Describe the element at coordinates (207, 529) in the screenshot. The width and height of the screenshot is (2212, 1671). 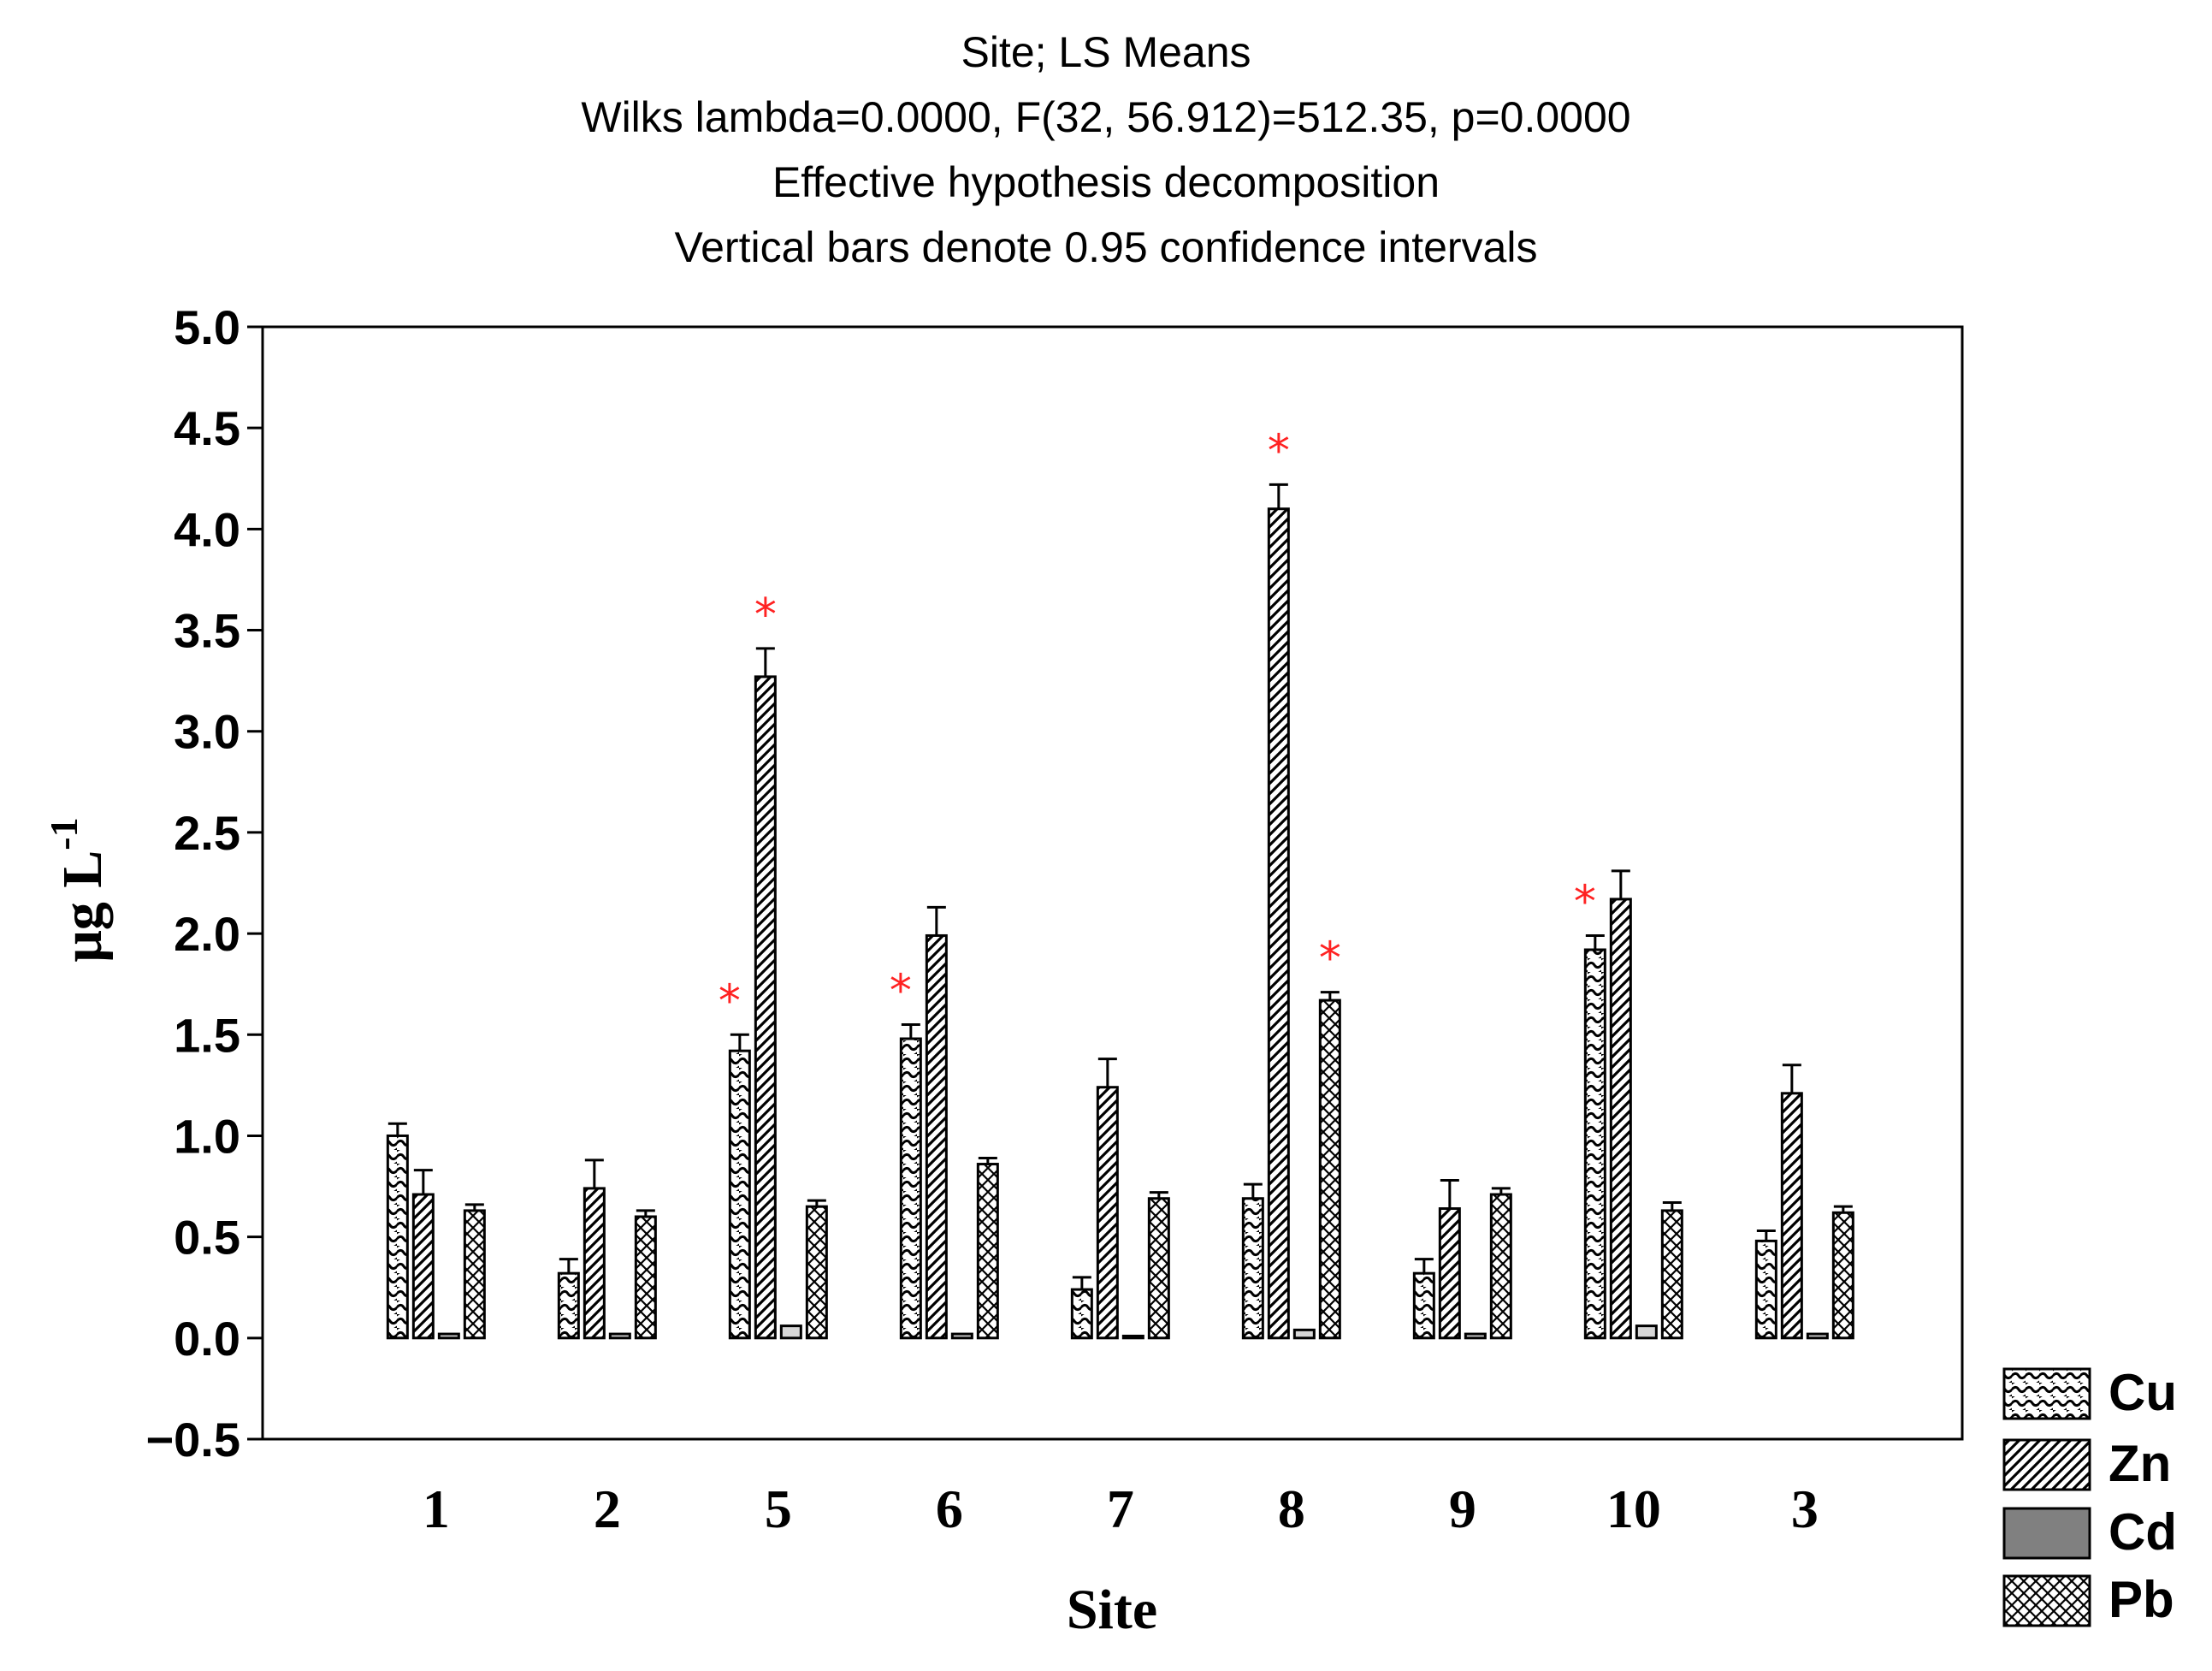
I see `y-tick-label: 4.0` at that location.